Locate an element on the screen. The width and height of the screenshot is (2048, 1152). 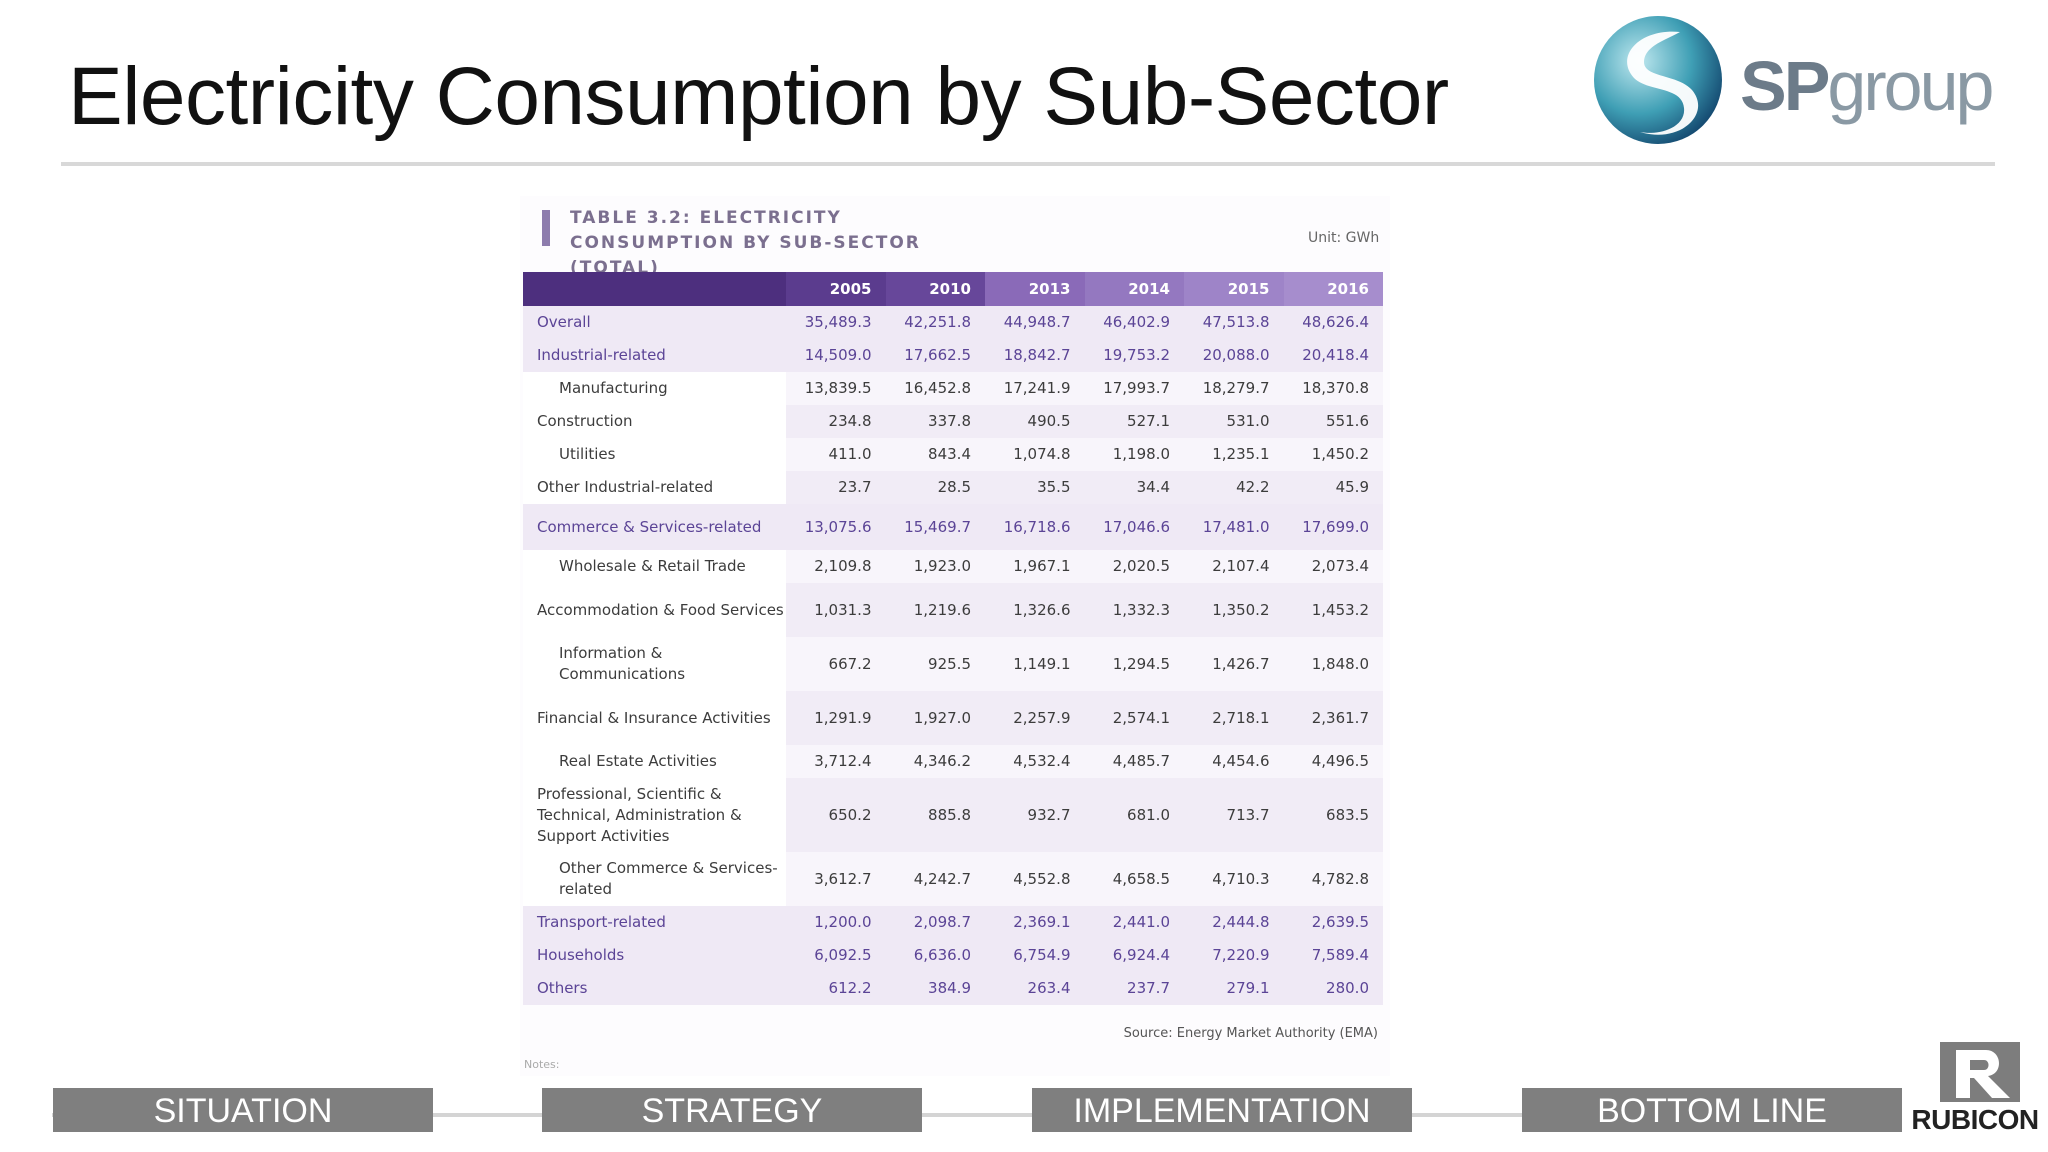
value-cell: 45.9 is located at coordinates (1333, 487).